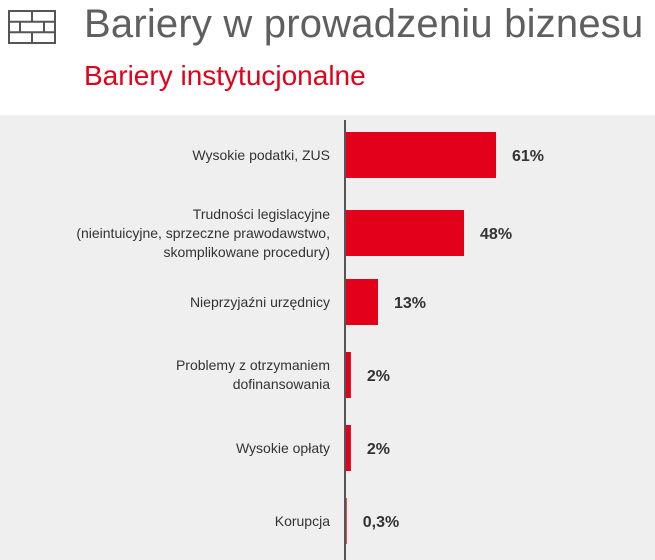 Image resolution: width=655 pixels, height=560 pixels. Describe the element at coordinates (259, 301) in the screenshot. I see `category-label-3: Nieprzyjaźni urzędnicy` at that location.